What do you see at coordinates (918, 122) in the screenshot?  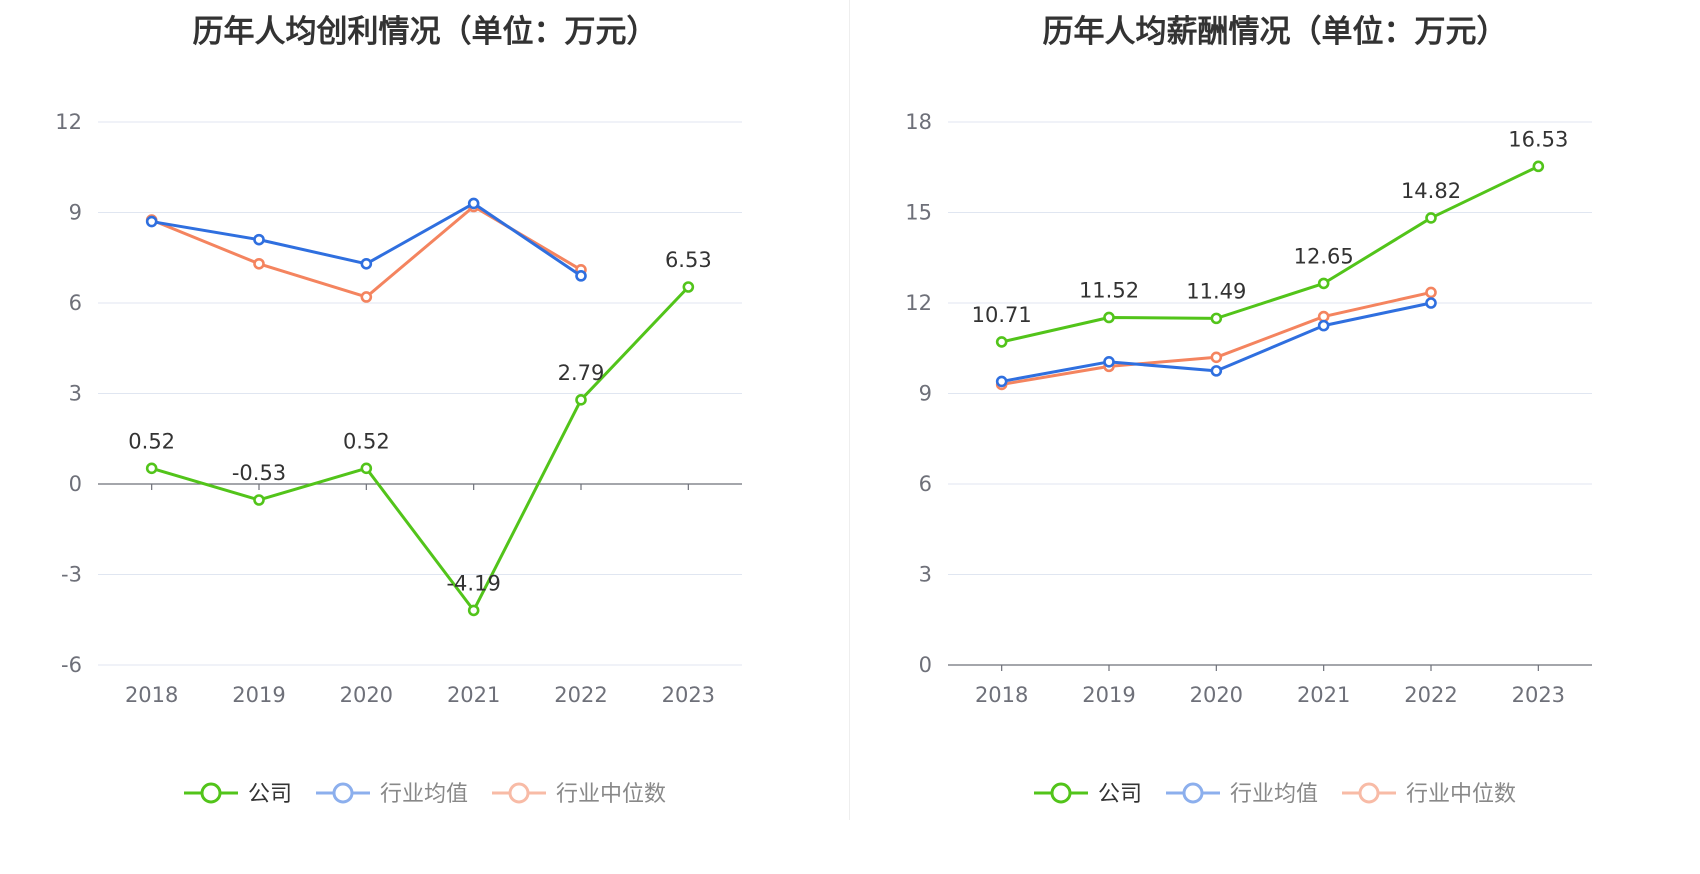 I see `y-tick-label: 18` at bounding box center [918, 122].